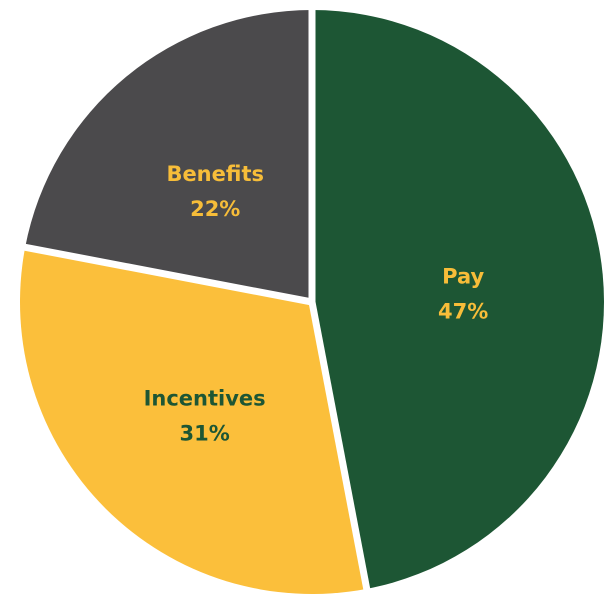  I want to click on pie-label-value: 31%, so click(205, 433).